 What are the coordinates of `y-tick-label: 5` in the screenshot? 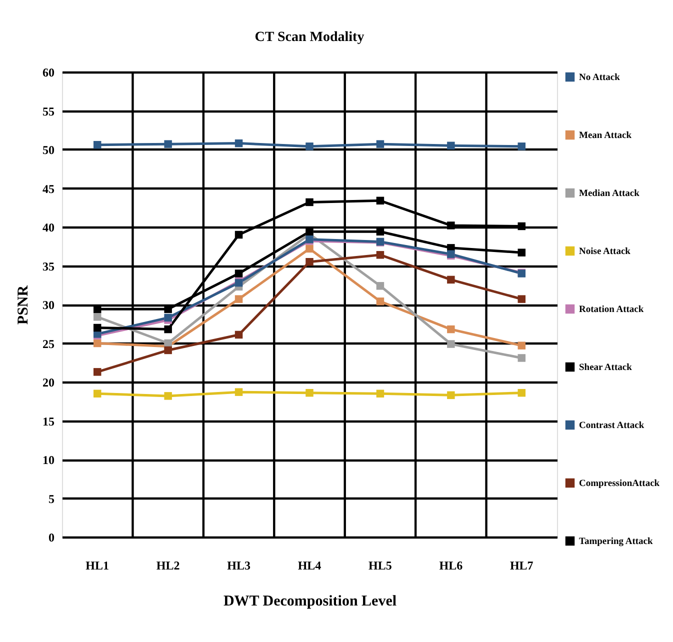 It's located at (51, 499).